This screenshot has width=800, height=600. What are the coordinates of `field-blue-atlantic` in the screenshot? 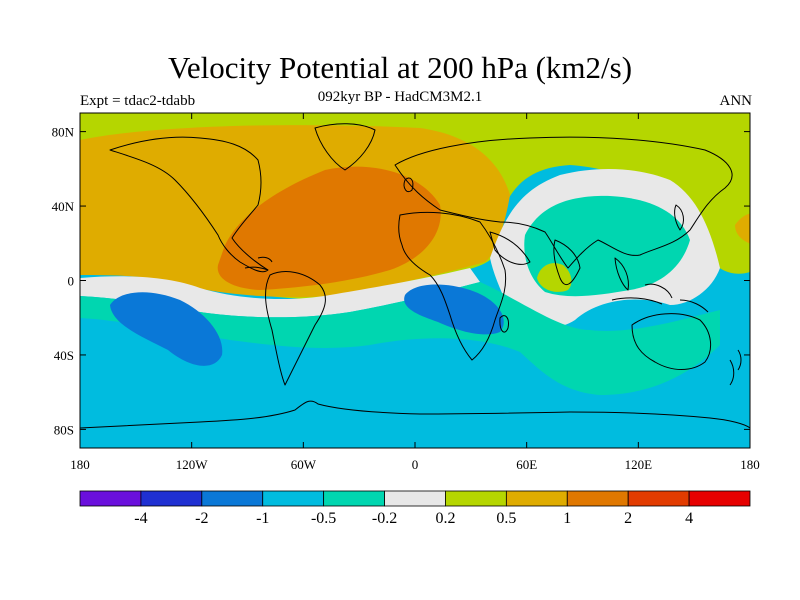 It's located at (454, 309).